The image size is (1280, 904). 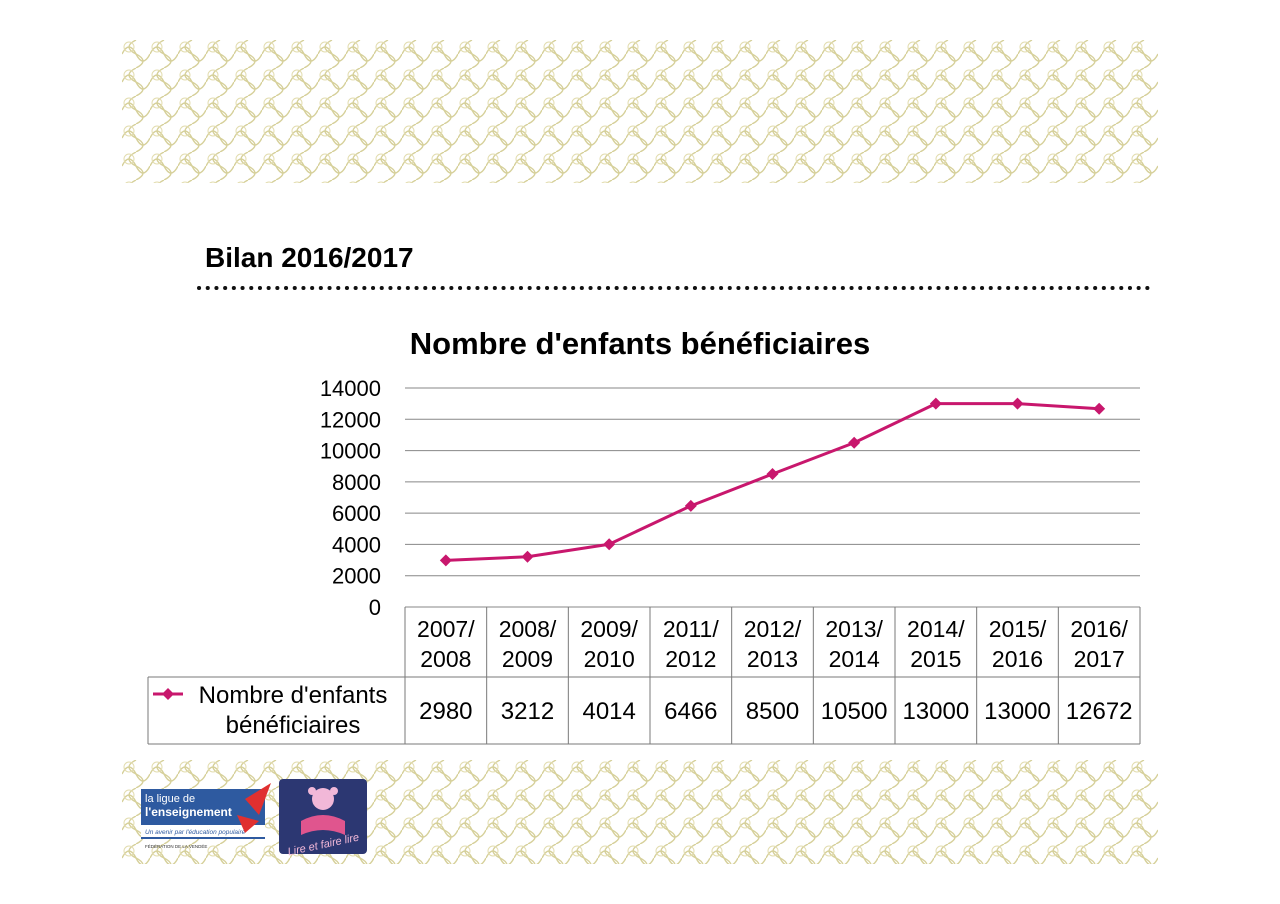 What do you see at coordinates (356, 482) in the screenshot?
I see `y-tick-label: 8000` at bounding box center [356, 482].